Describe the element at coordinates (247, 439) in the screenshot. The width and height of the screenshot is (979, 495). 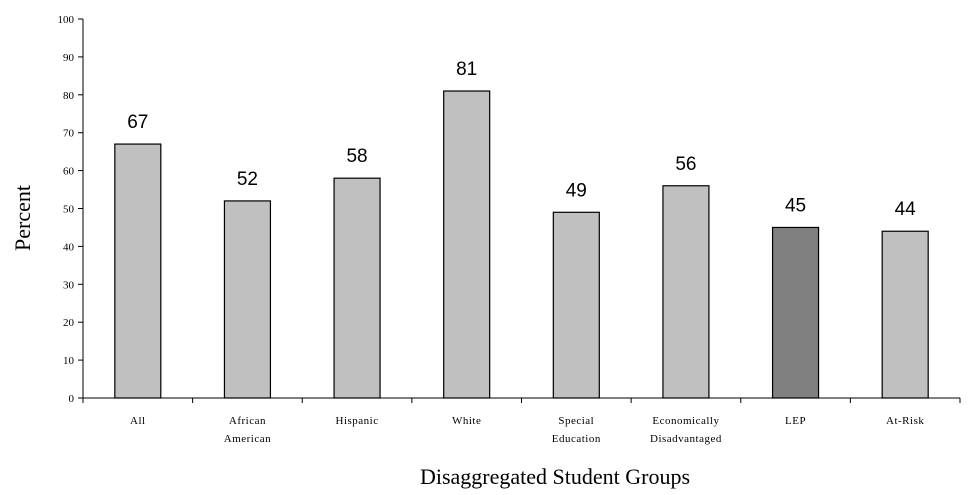
I see `category-label-line: American` at that location.